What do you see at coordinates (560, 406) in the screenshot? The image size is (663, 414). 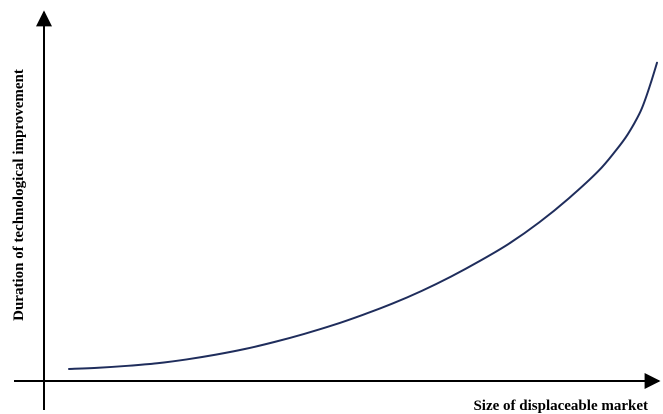 I see `x-axis-label: Size of displaceable market` at bounding box center [560, 406].